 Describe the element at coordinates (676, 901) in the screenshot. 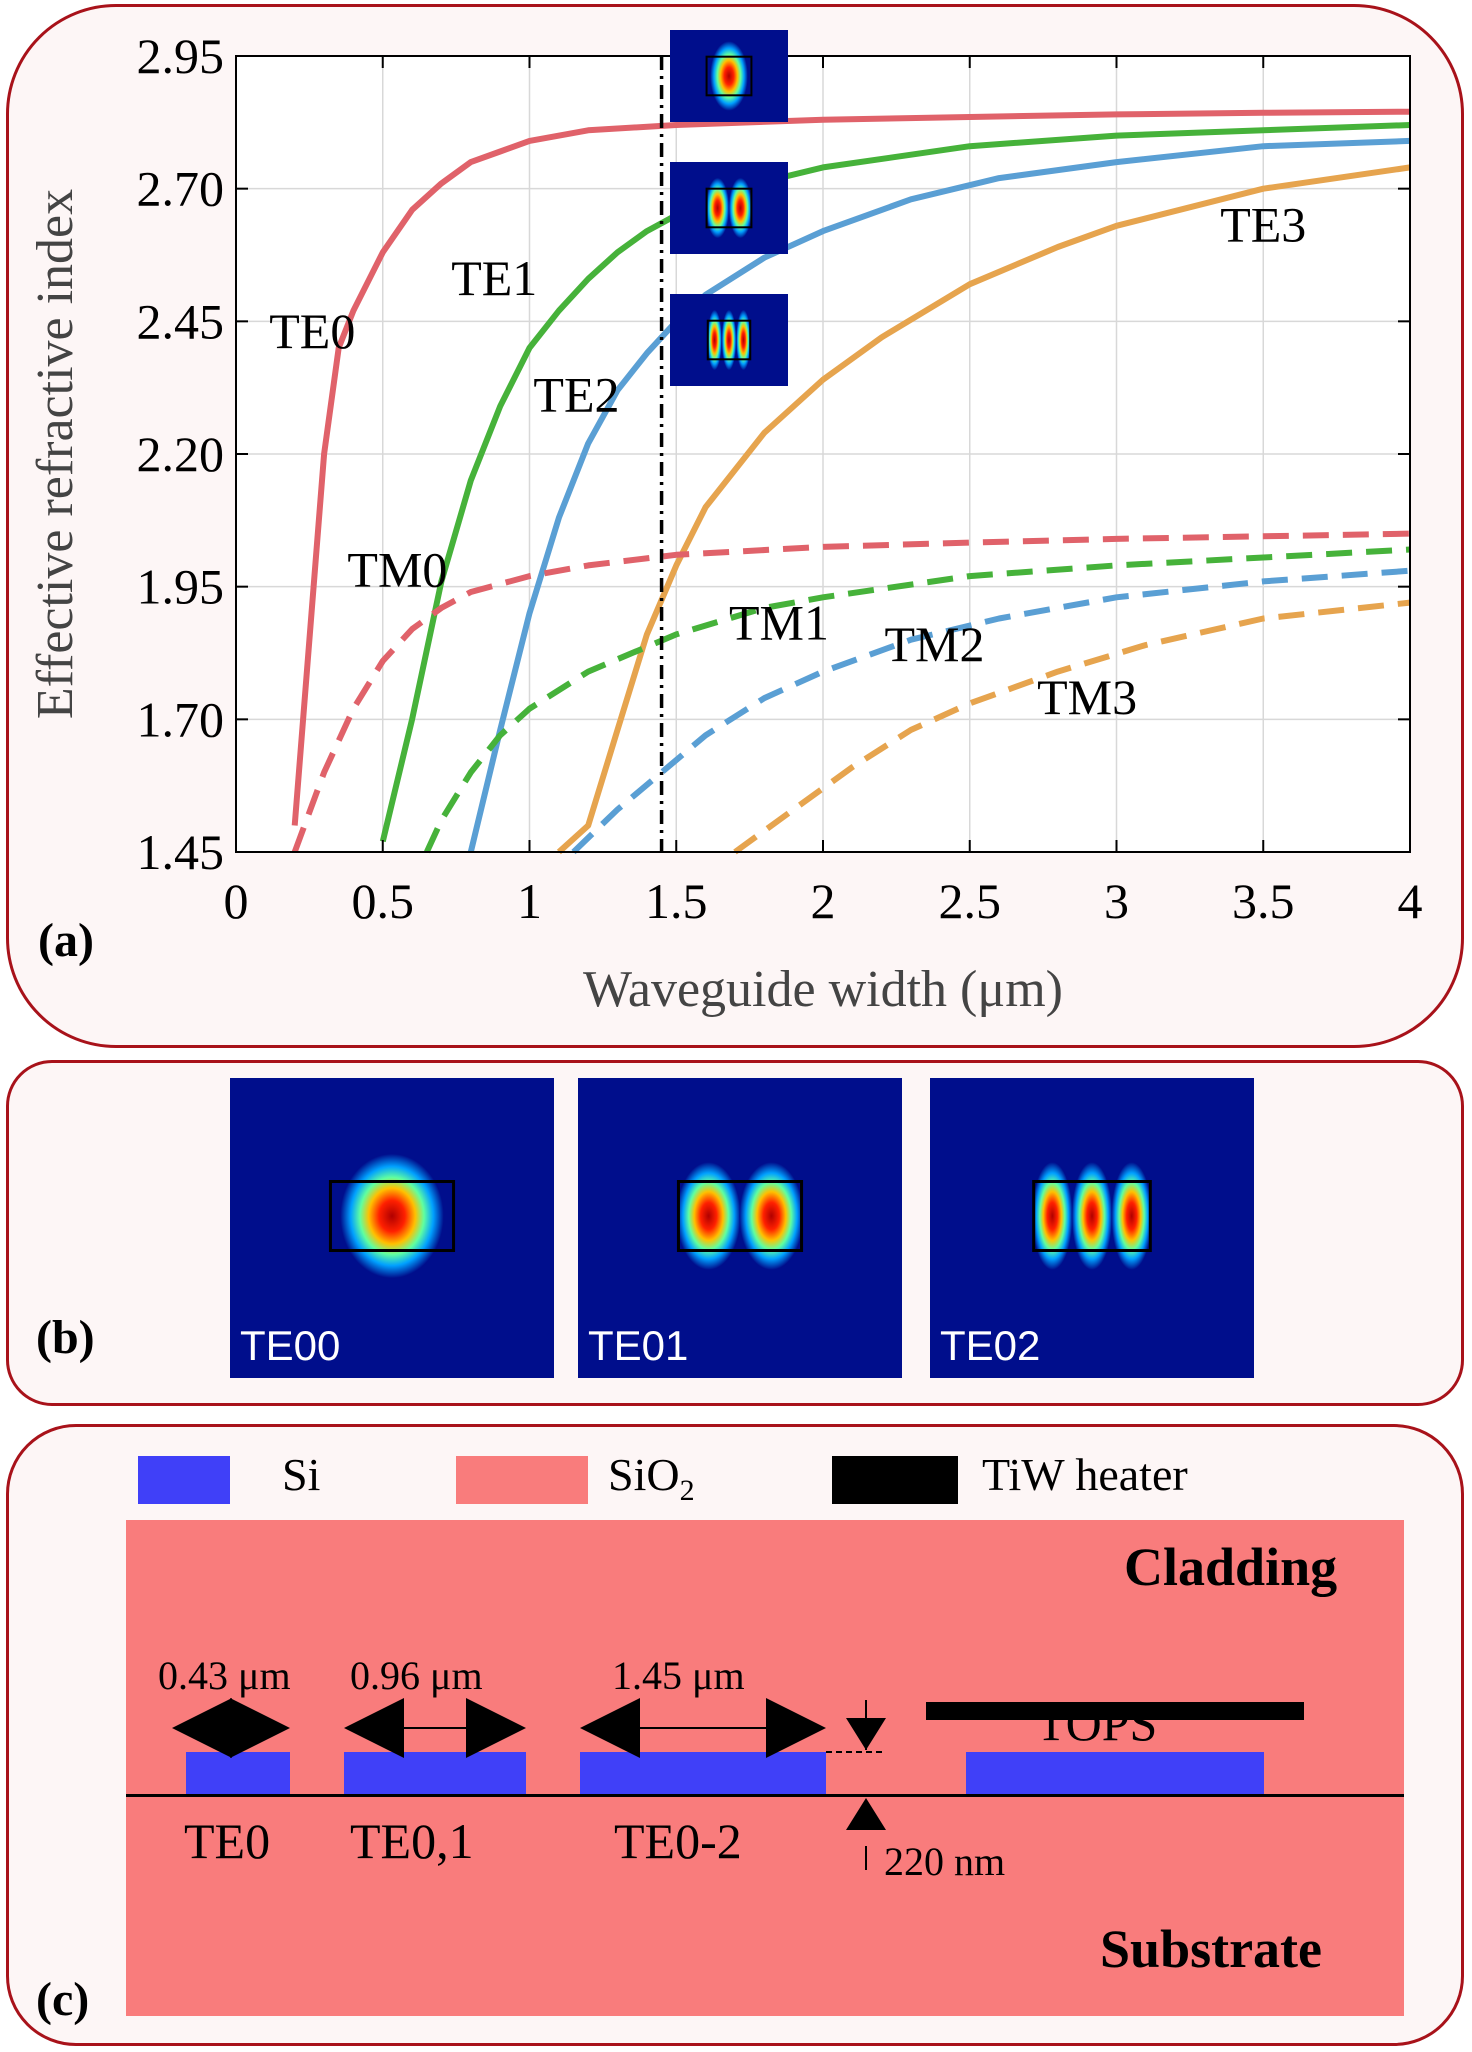

I see `x-tick-label: 1.5` at that location.